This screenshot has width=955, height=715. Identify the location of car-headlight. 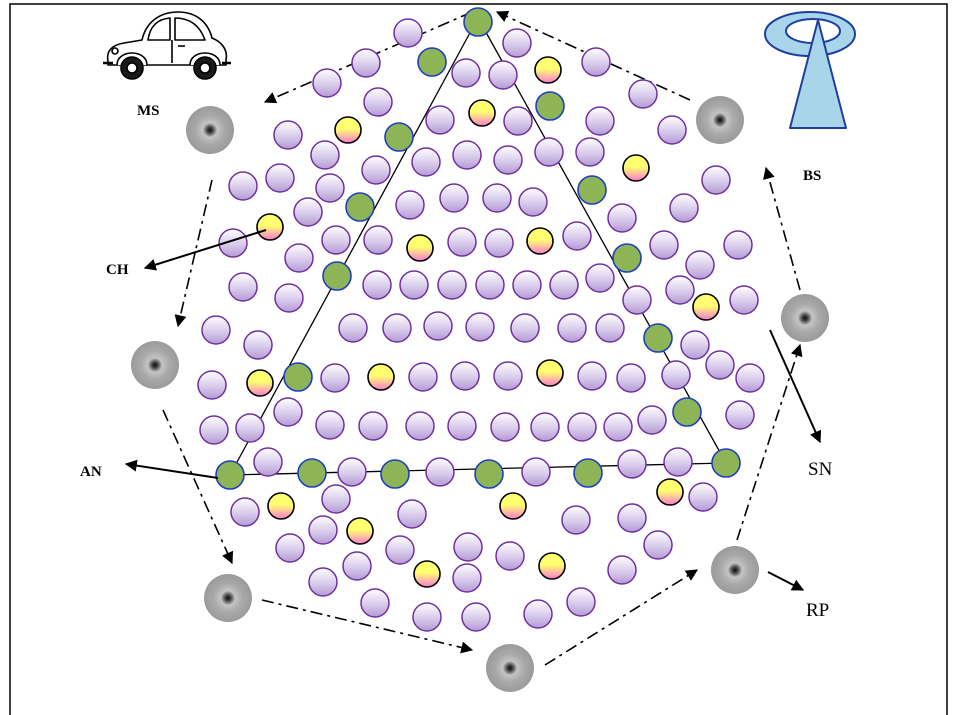
(115, 51).